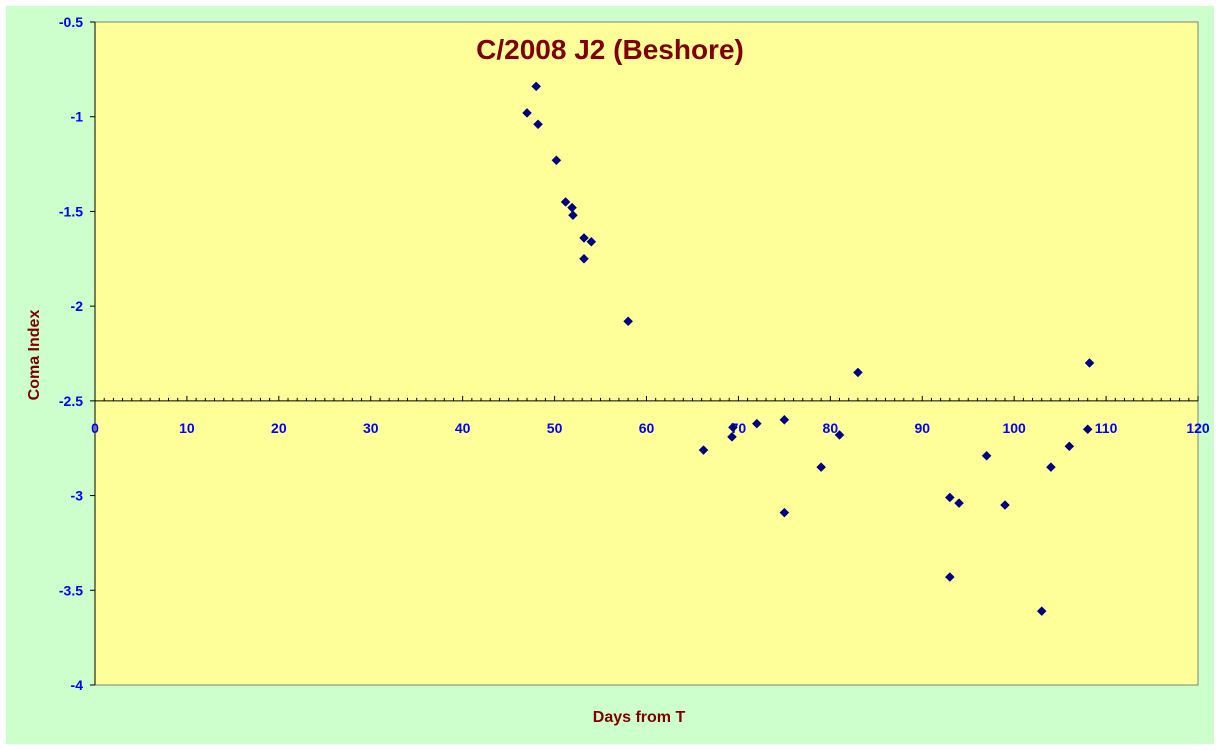 This screenshot has width=1221, height=750. What do you see at coordinates (77, 353) in the screenshot?
I see `y-axis: -0.5 -1 -1.5 -2 -2.5 -3 -3.5 -4` at bounding box center [77, 353].